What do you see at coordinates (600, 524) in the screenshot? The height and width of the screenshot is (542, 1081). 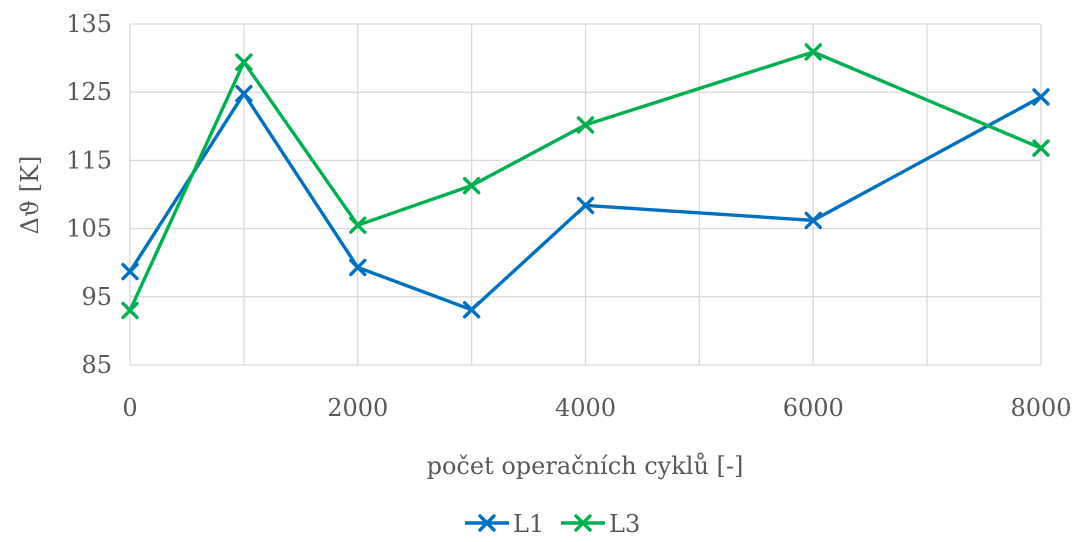 I see `legend-item-l3: L3` at bounding box center [600, 524].